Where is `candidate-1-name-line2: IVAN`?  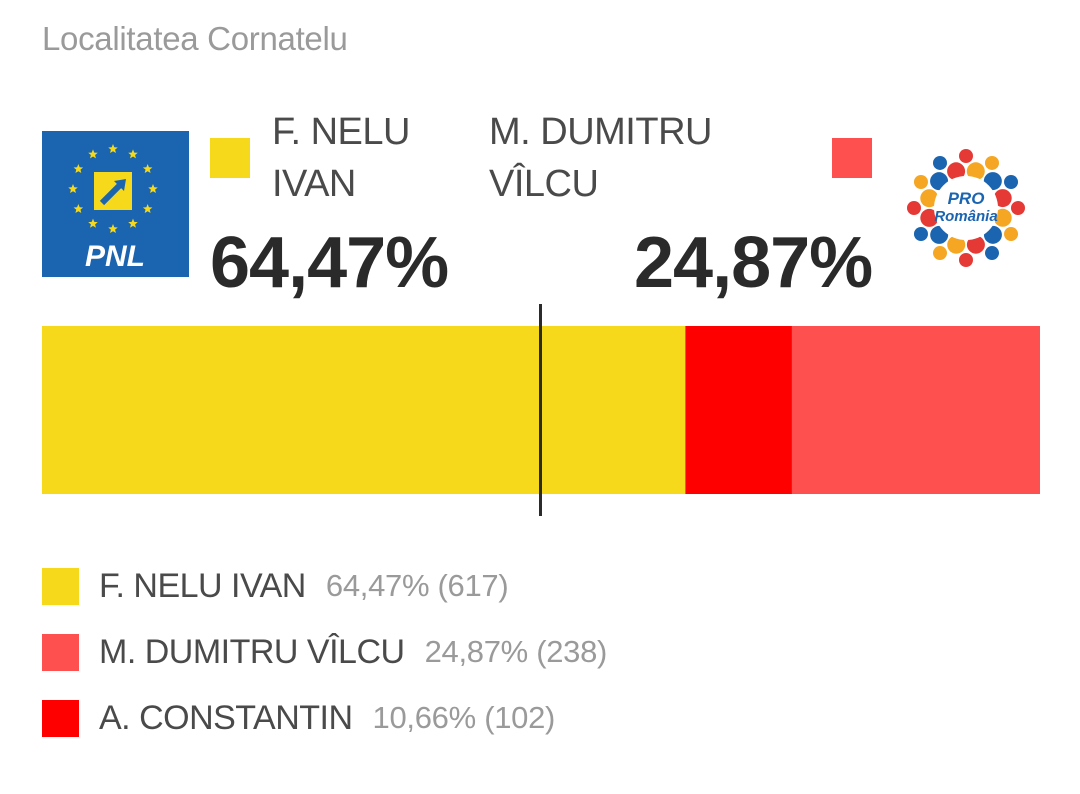 candidate-1-name-line2: IVAN is located at coordinates (314, 184).